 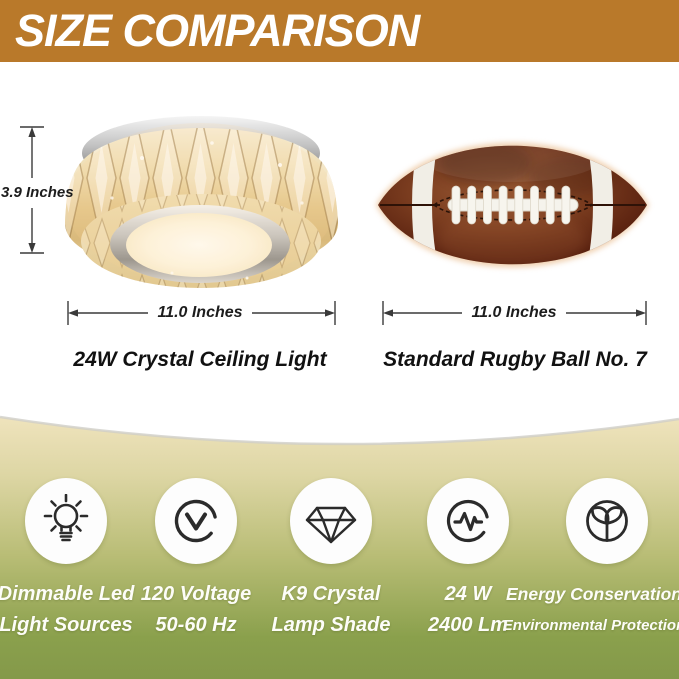 I want to click on product-name-rugby-ball: Standard Rugby Ball No. 7, so click(x=515, y=359).